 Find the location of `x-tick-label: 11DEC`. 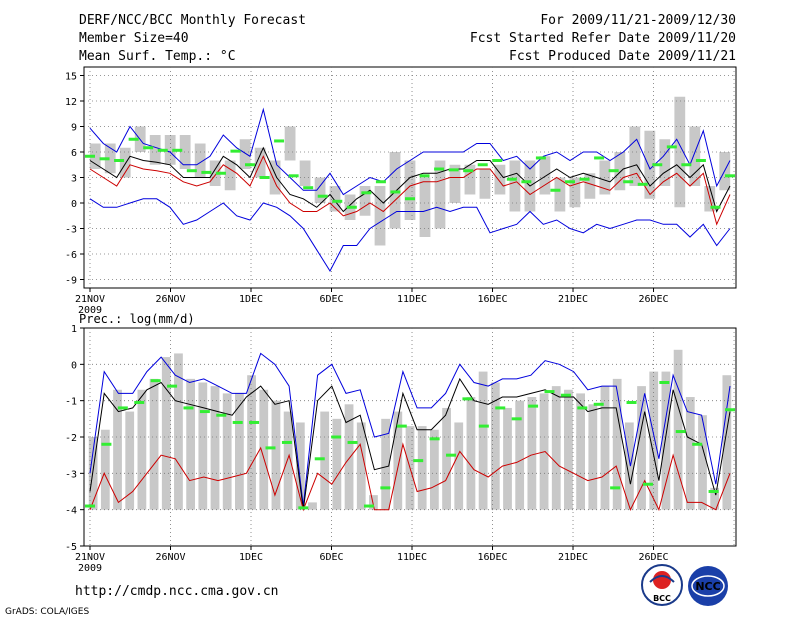

x-tick-label: 11DEC is located at coordinates (412, 557).